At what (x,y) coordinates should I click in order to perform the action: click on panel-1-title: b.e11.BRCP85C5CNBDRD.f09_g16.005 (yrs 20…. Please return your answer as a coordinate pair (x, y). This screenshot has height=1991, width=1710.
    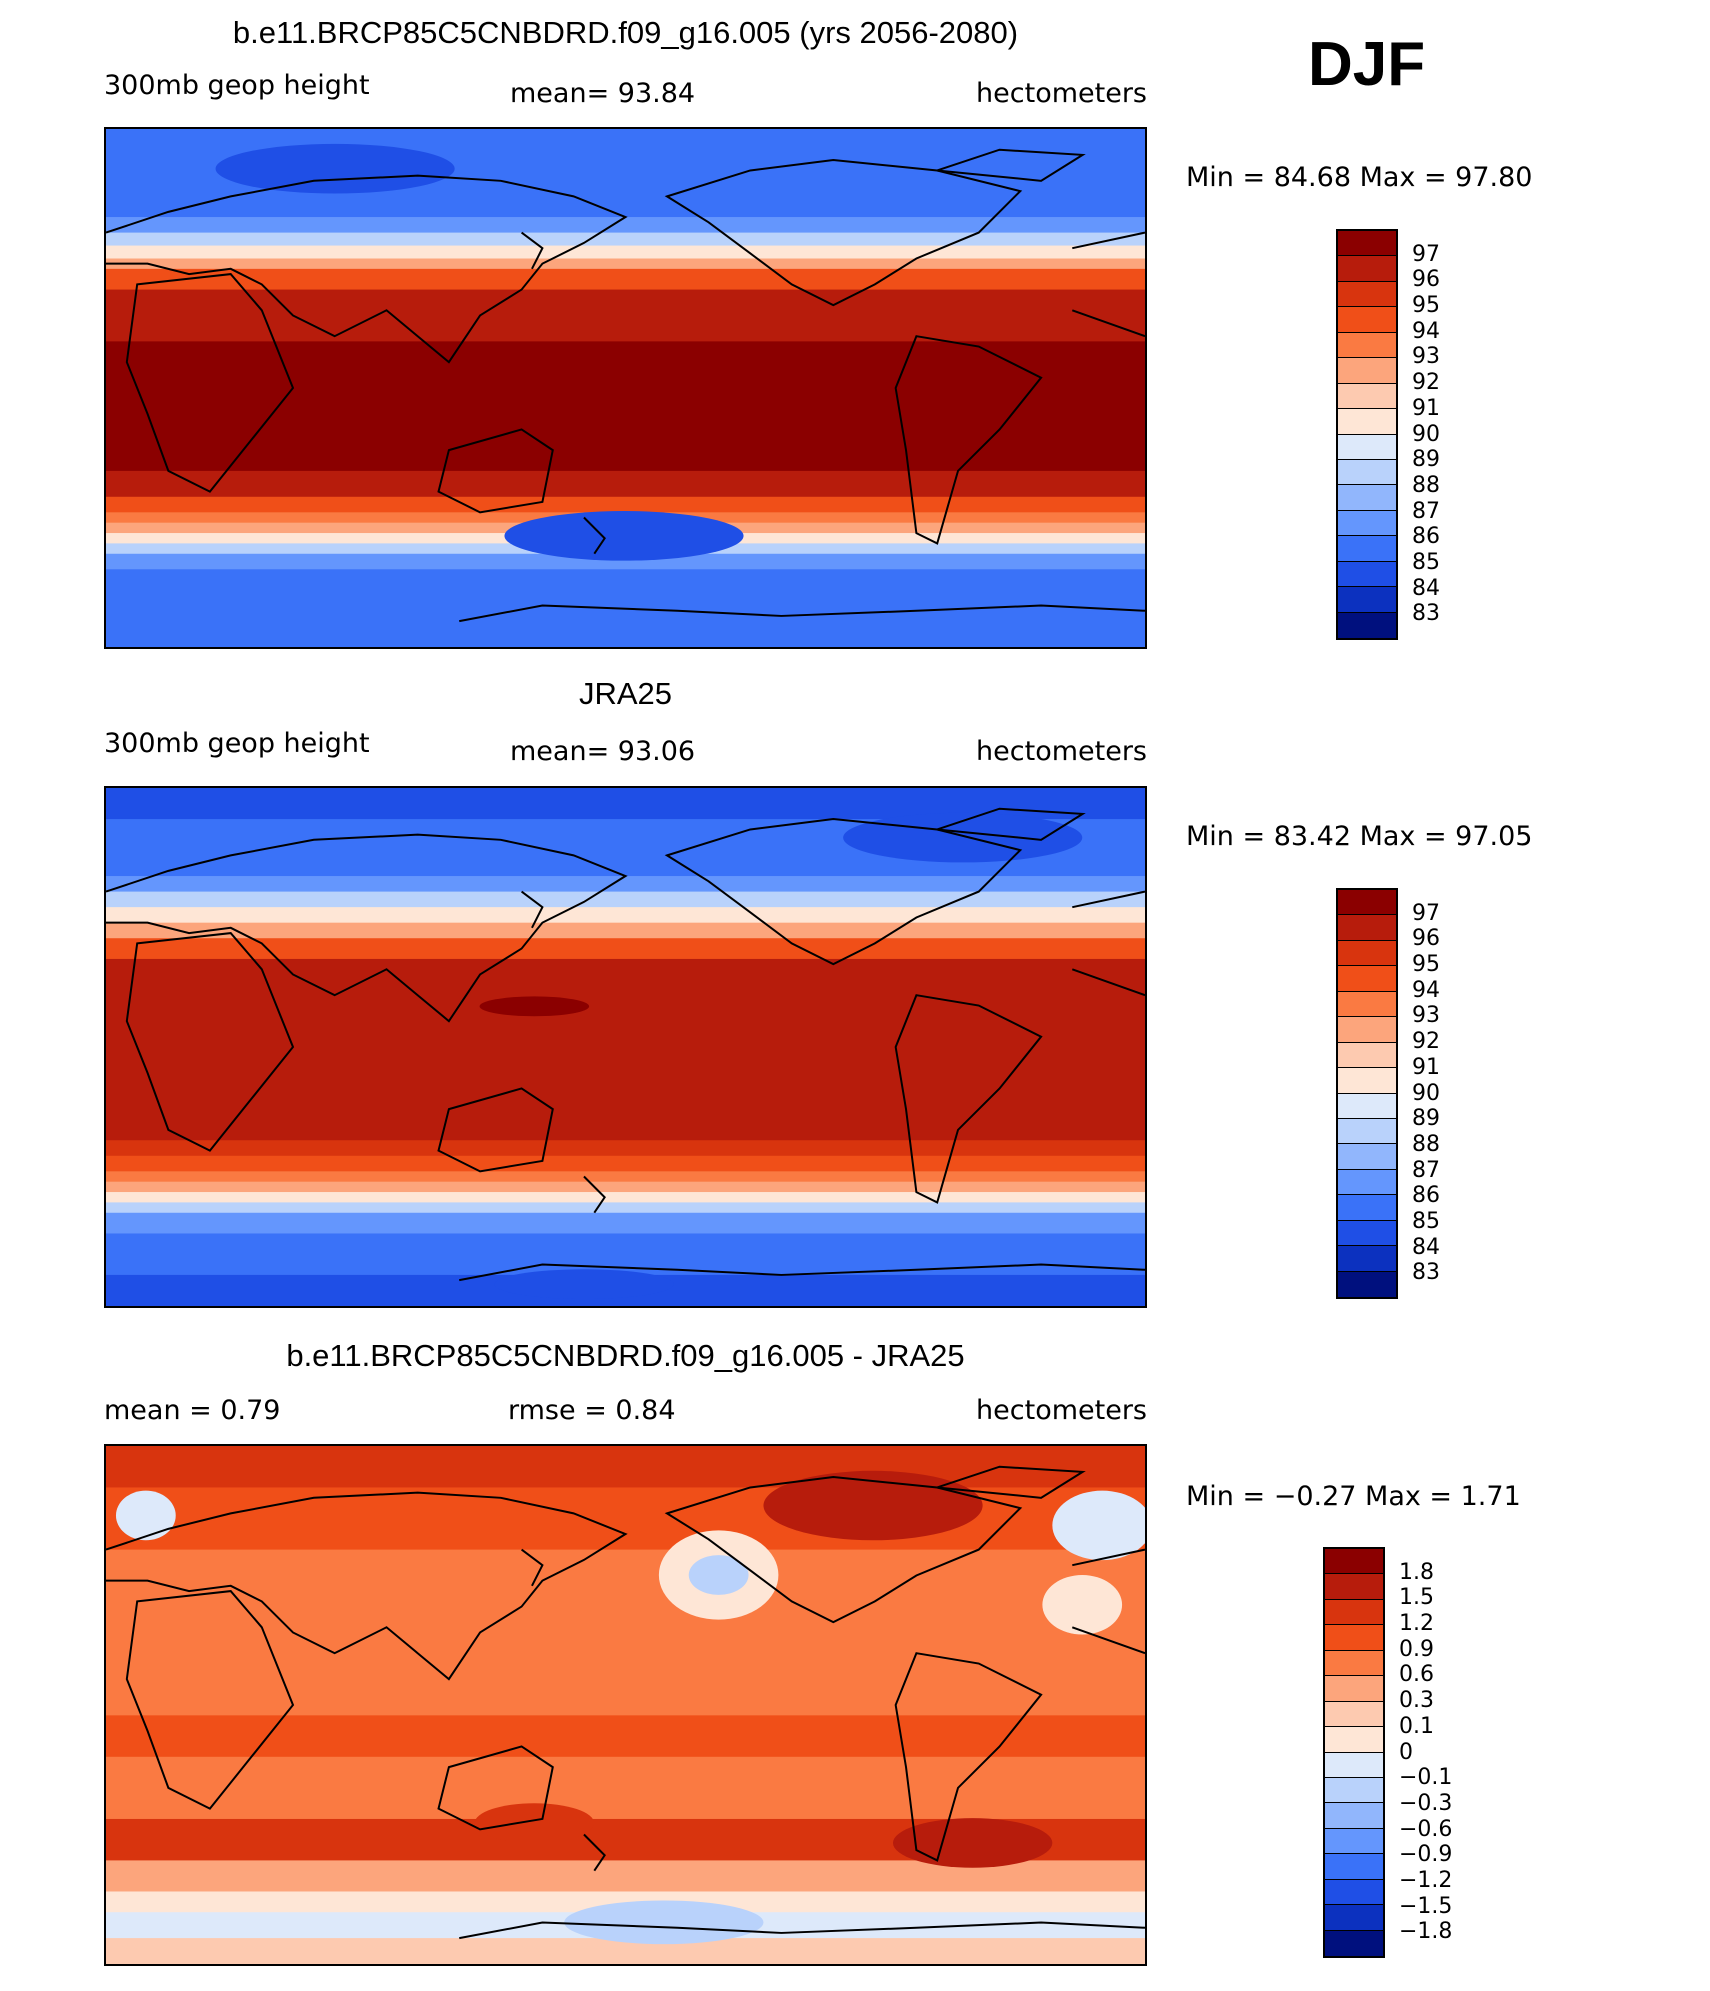
    Looking at the image, I should click on (625, 32).